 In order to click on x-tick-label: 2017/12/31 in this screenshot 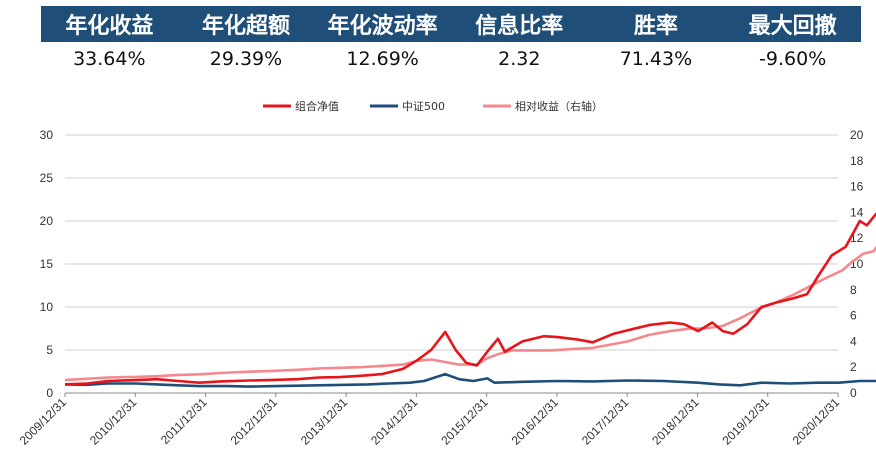, I will do `click(605, 421)`.